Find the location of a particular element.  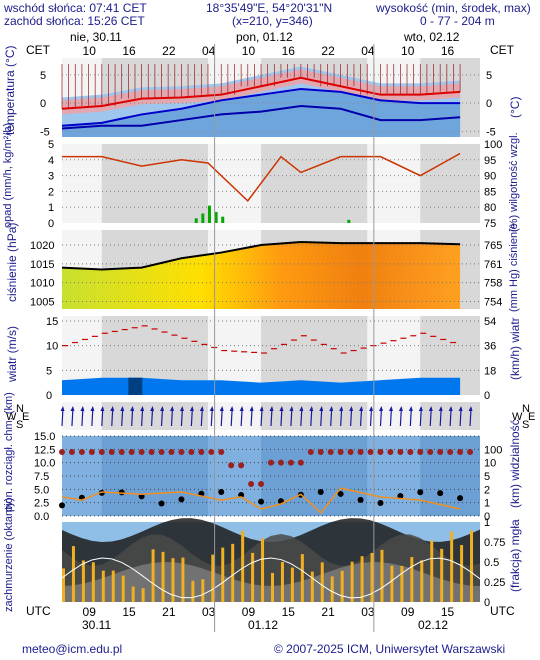

compass-letter: E is located at coordinates (531, 417).